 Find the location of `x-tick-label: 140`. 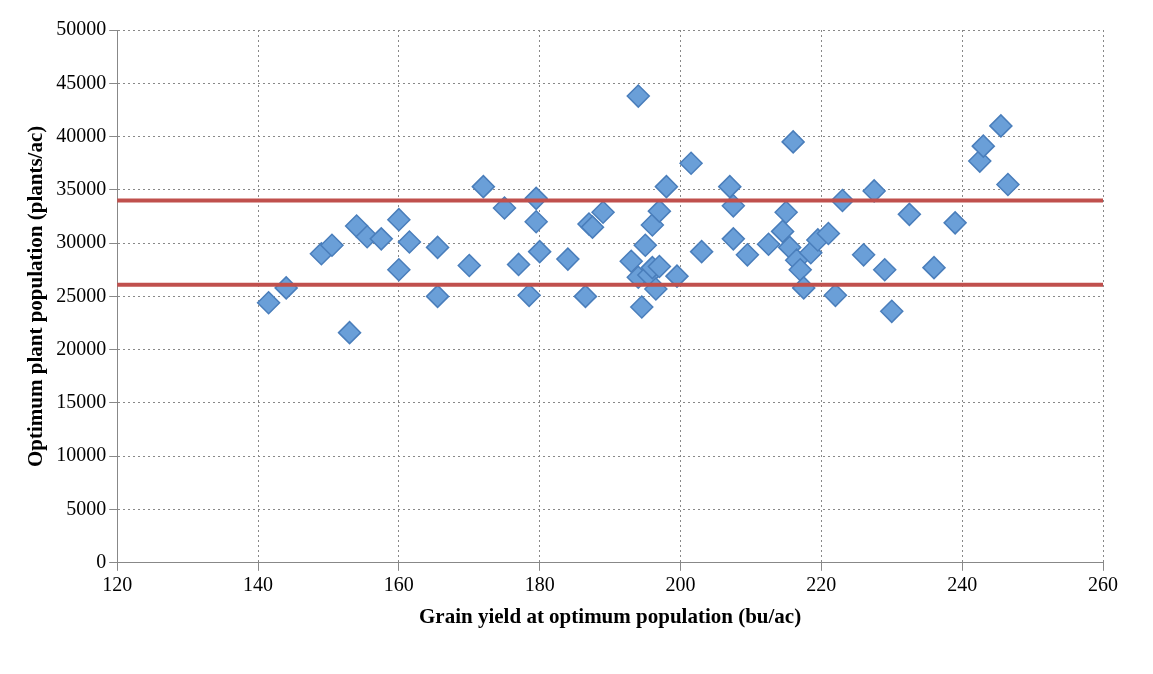

x-tick-label: 140 is located at coordinates (258, 584).